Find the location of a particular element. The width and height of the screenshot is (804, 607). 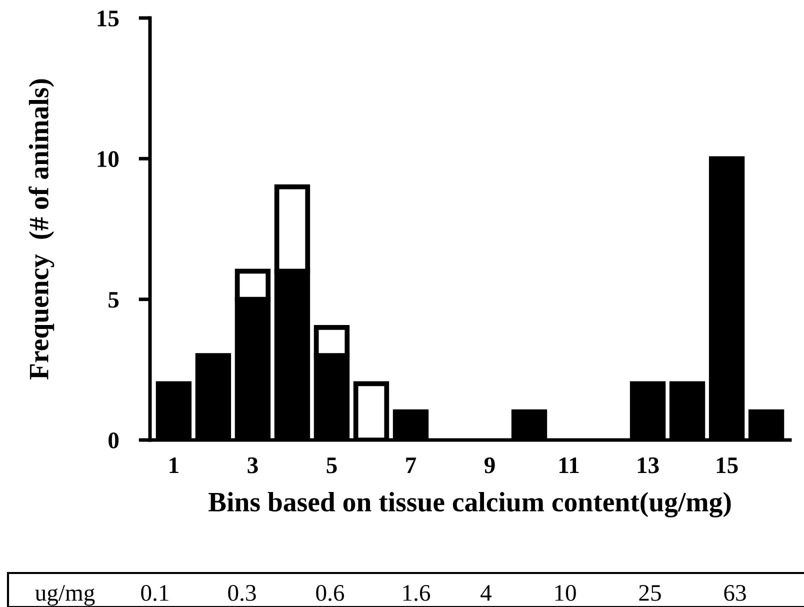

y-tick-label: 5 is located at coordinates (113, 300).